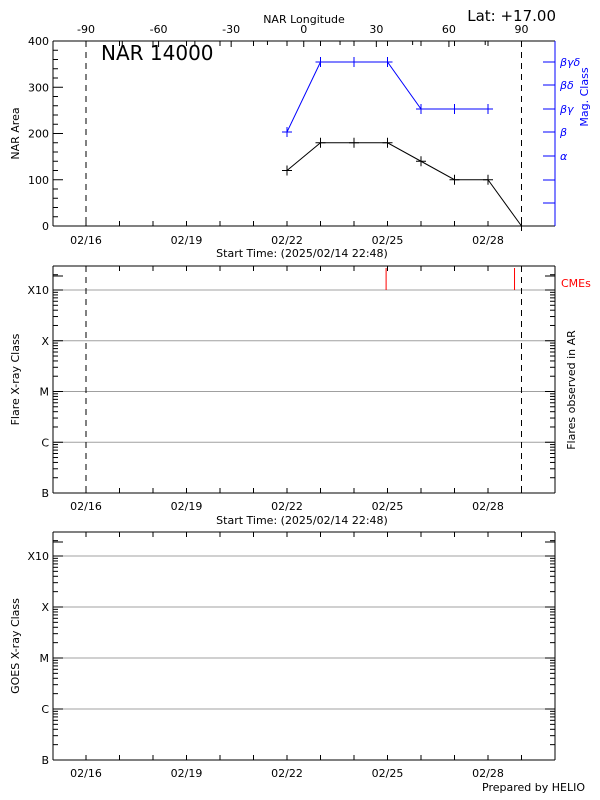 The image size is (600, 800). I want to click on longitude-tick-label: -30, so click(231, 29).